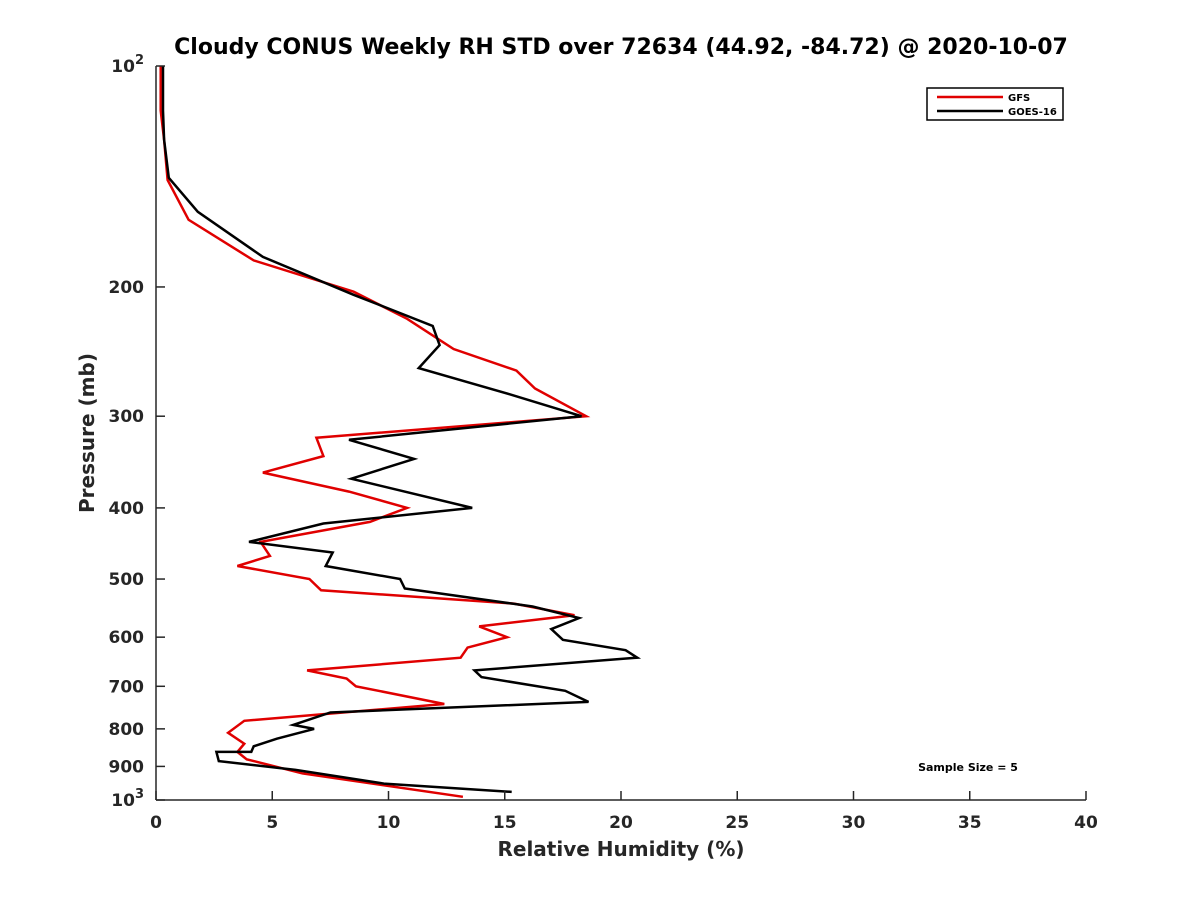  Describe the element at coordinates (1032, 112) in the screenshot. I see `legend-label-goes16: GOES-16` at that location.